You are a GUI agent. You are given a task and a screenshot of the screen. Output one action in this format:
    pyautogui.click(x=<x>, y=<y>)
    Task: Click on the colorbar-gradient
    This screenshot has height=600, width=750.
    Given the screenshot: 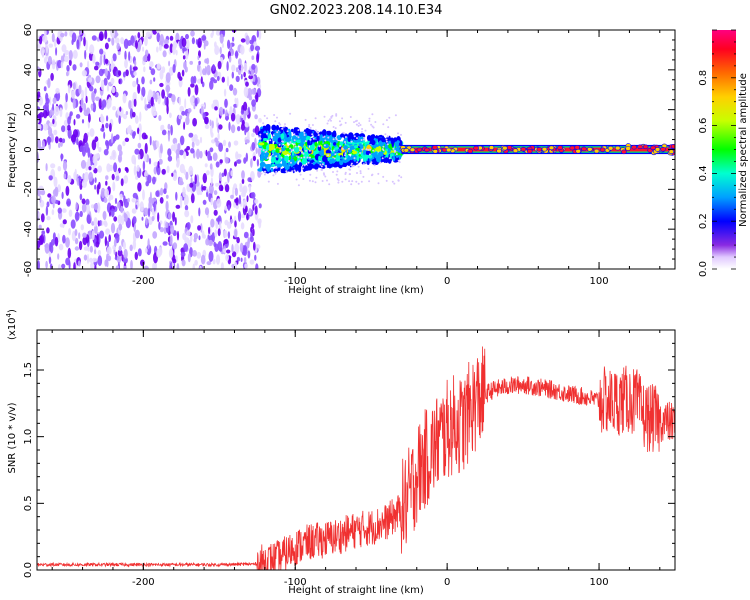 What is the action you would take?
    pyautogui.click(x=724, y=149)
    